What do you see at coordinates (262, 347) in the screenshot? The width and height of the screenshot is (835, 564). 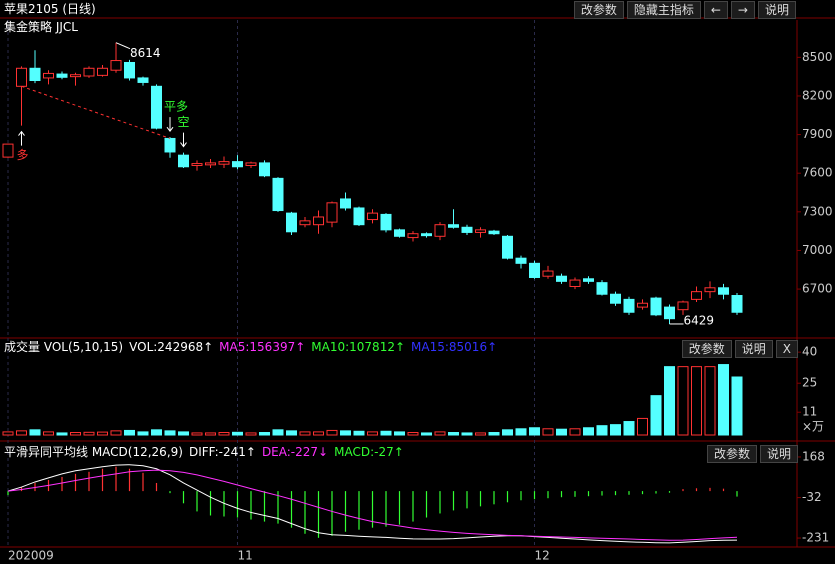 I see `indicator: MA5:156397↑` at bounding box center [262, 347].